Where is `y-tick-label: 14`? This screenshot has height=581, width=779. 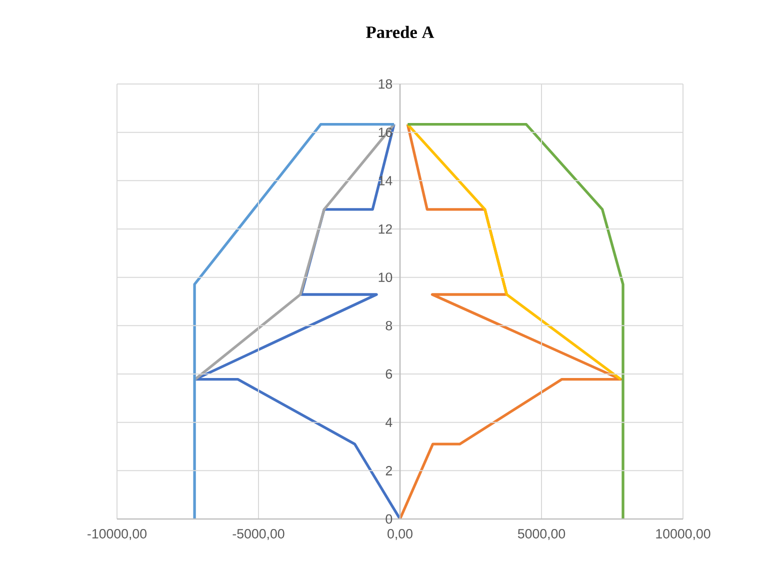 y-tick-label: 14 is located at coordinates (385, 181).